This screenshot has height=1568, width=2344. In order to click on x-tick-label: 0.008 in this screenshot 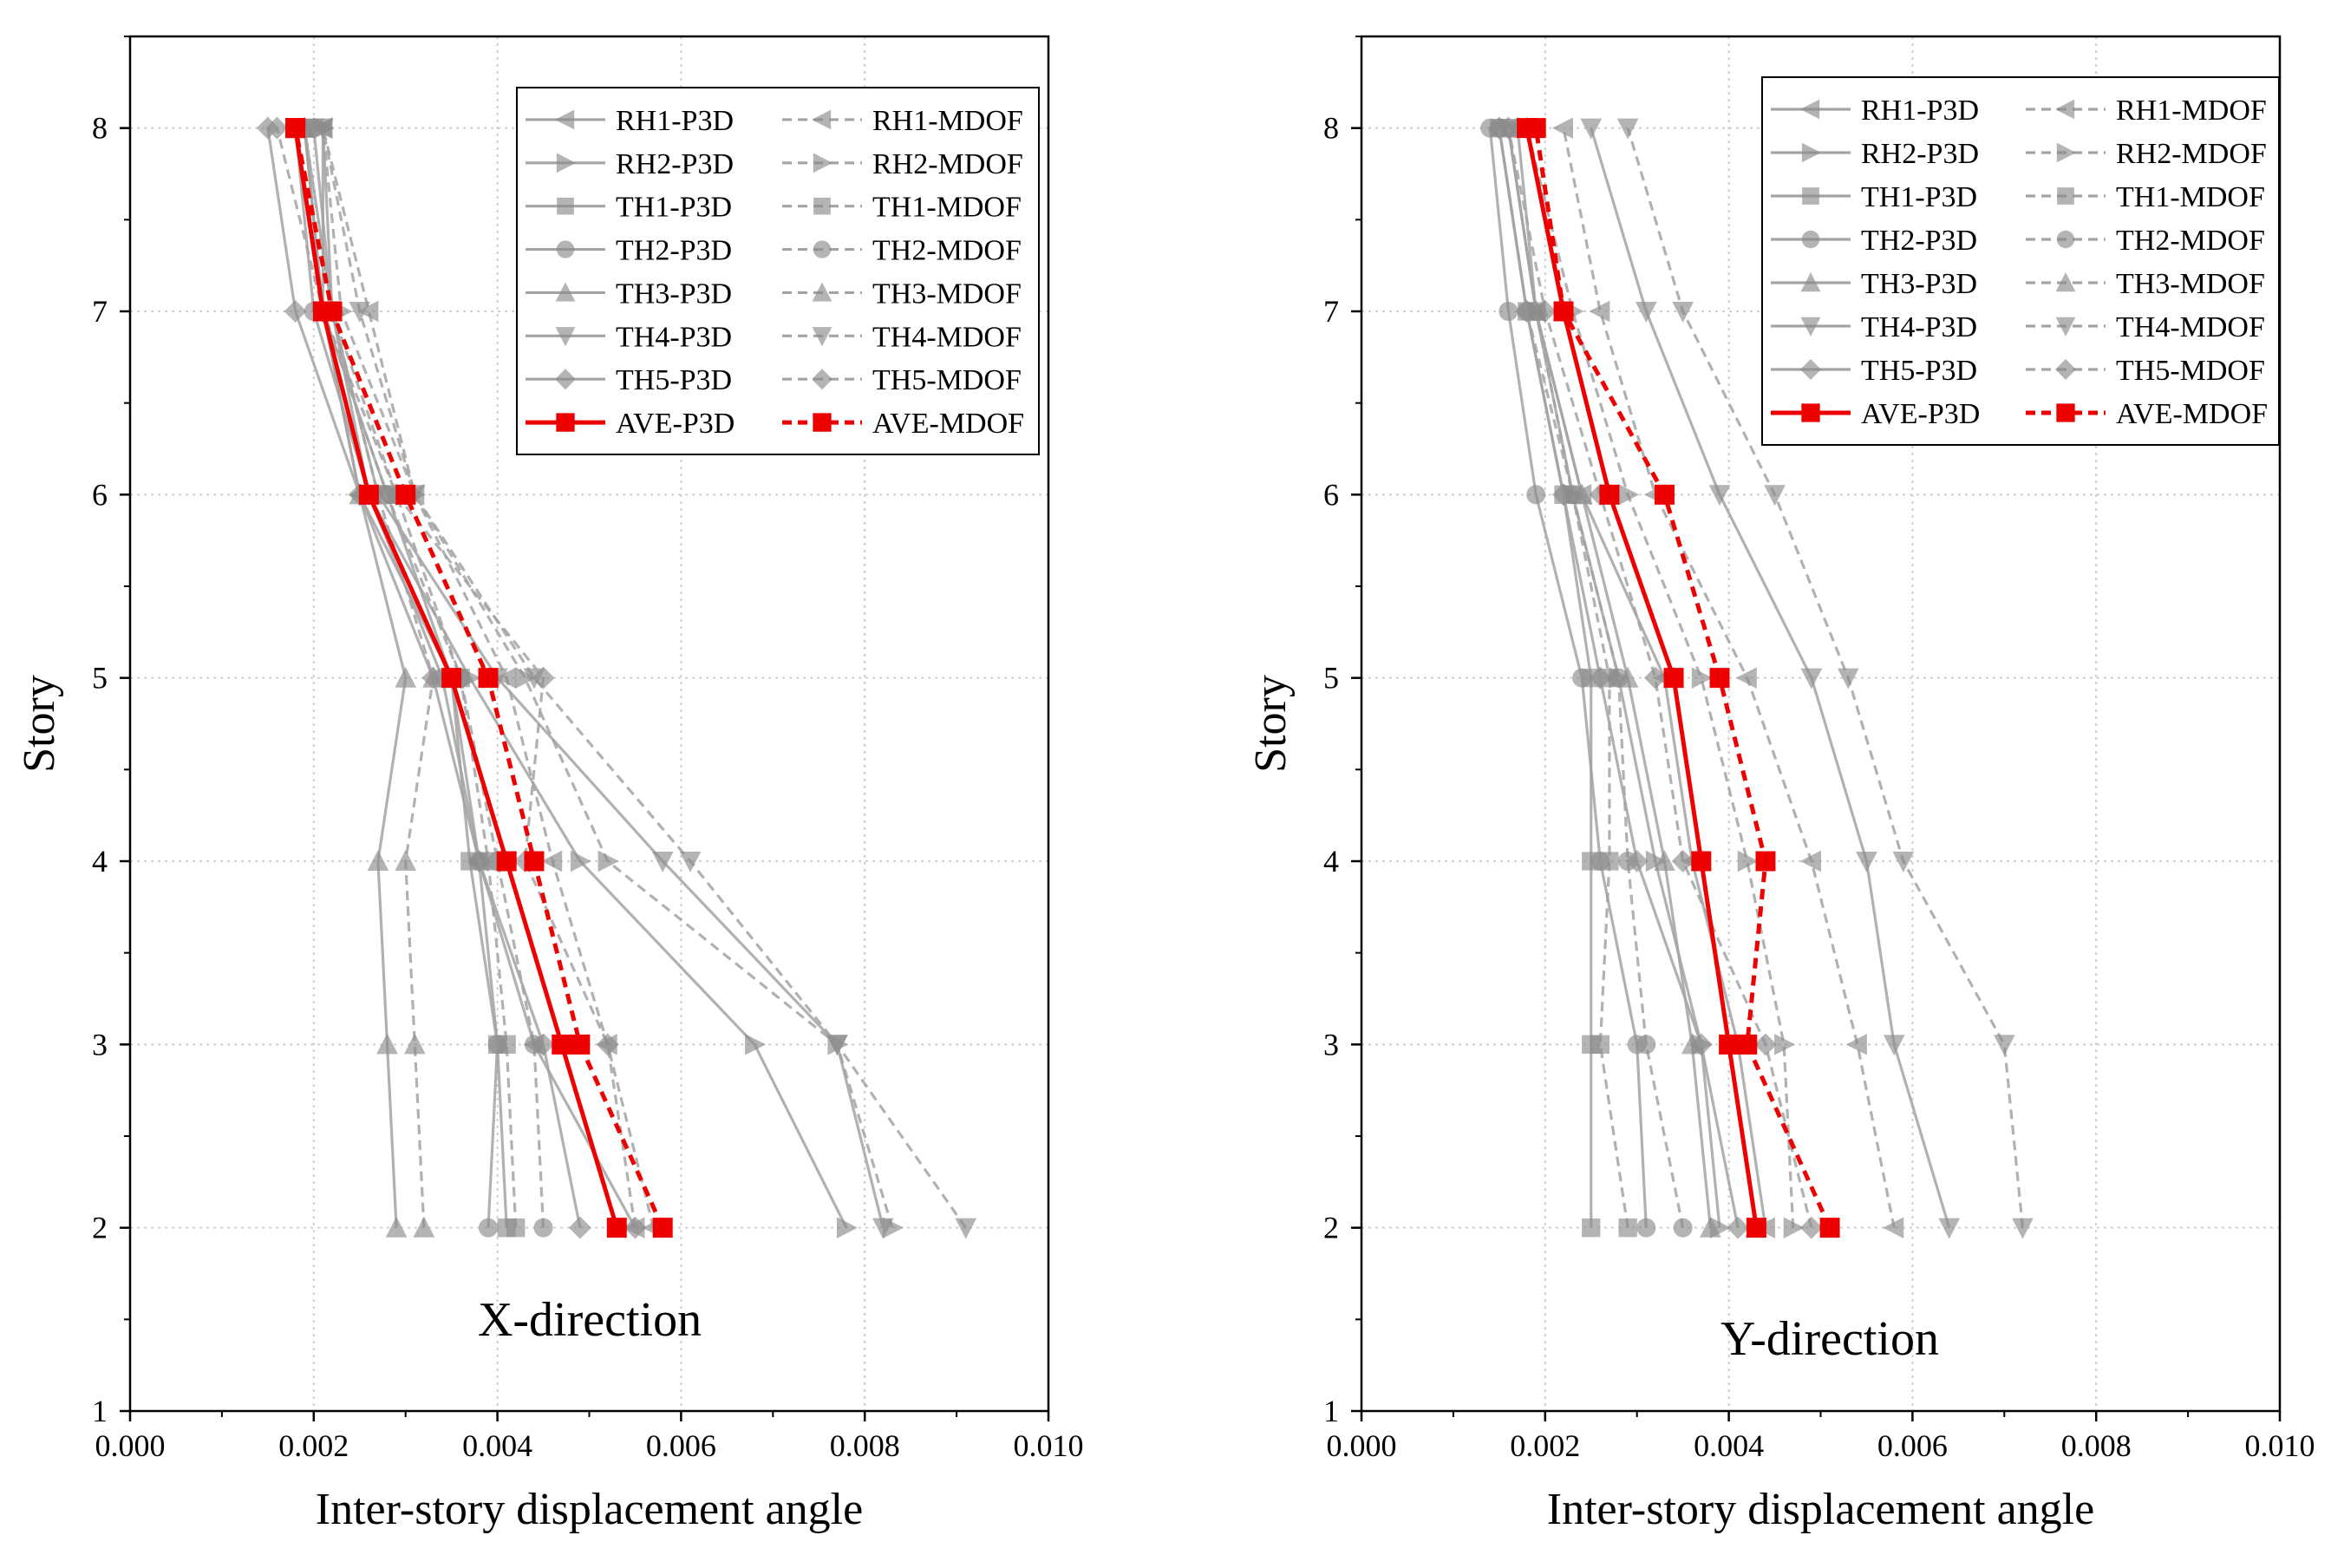, I will do `click(2096, 1445)`.